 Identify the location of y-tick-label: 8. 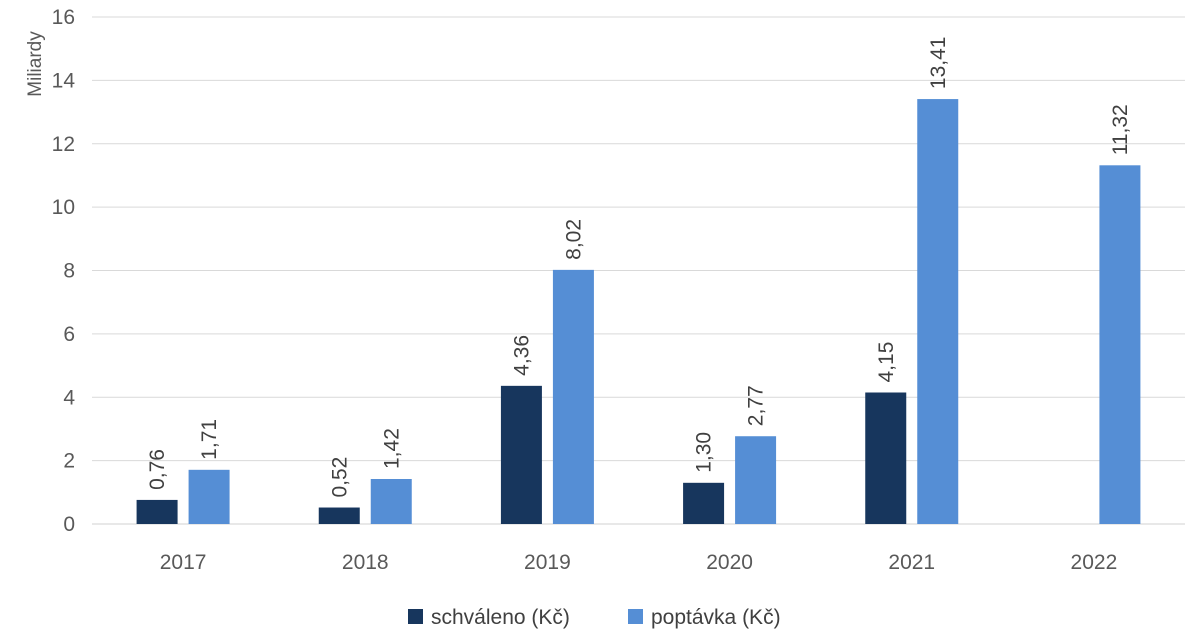
(69, 271).